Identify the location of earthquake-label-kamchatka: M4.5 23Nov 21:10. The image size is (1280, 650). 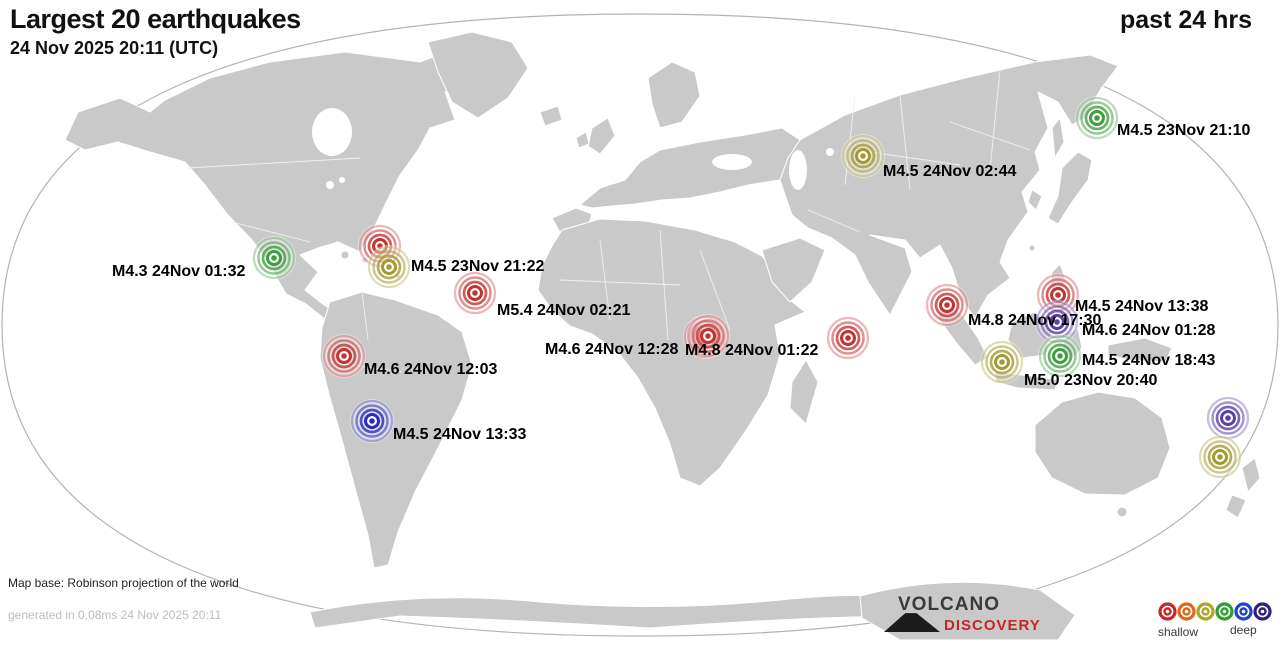
(1184, 130).